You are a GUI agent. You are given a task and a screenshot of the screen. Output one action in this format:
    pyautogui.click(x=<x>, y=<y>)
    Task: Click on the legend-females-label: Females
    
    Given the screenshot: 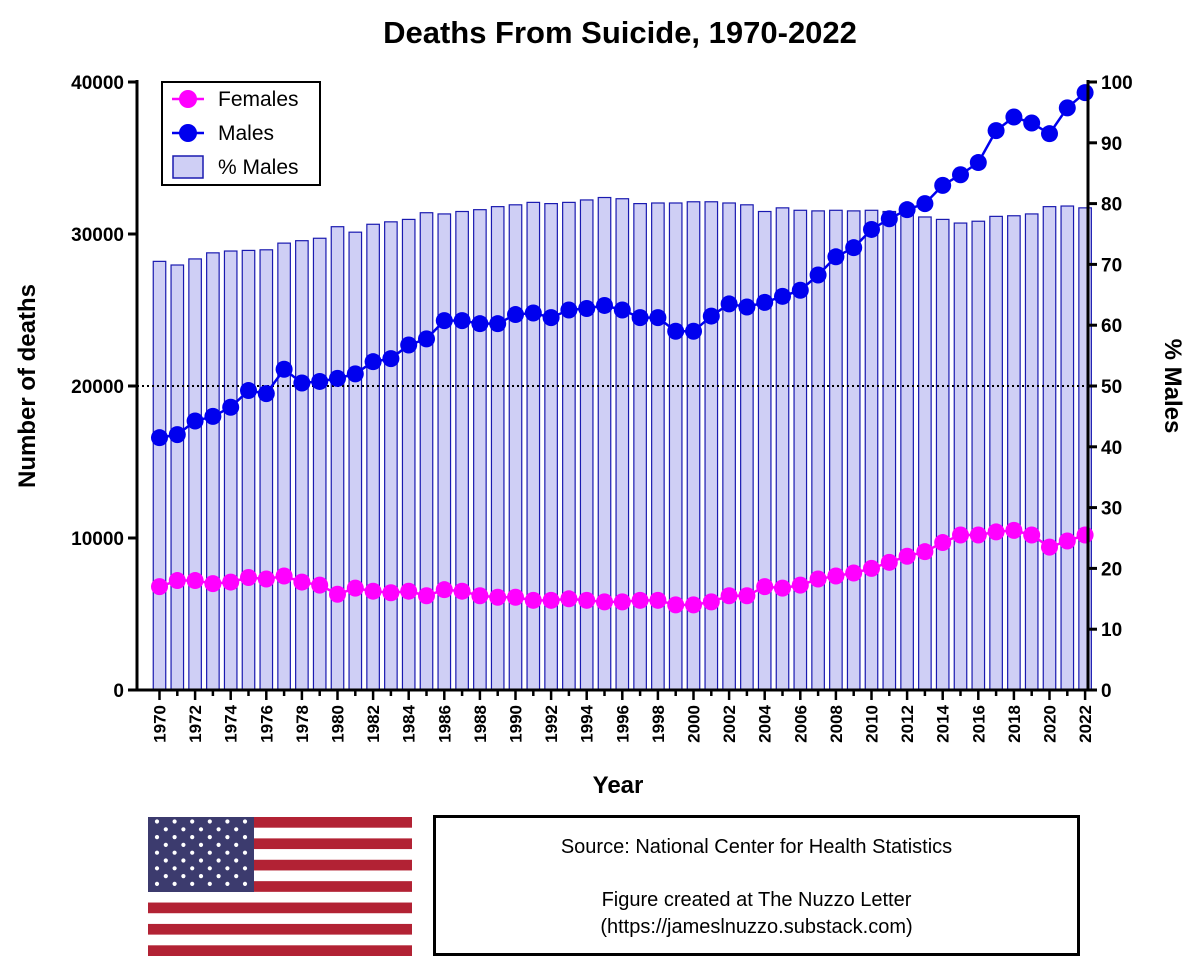 What is the action you would take?
    pyautogui.click(x=258, y=99)
    